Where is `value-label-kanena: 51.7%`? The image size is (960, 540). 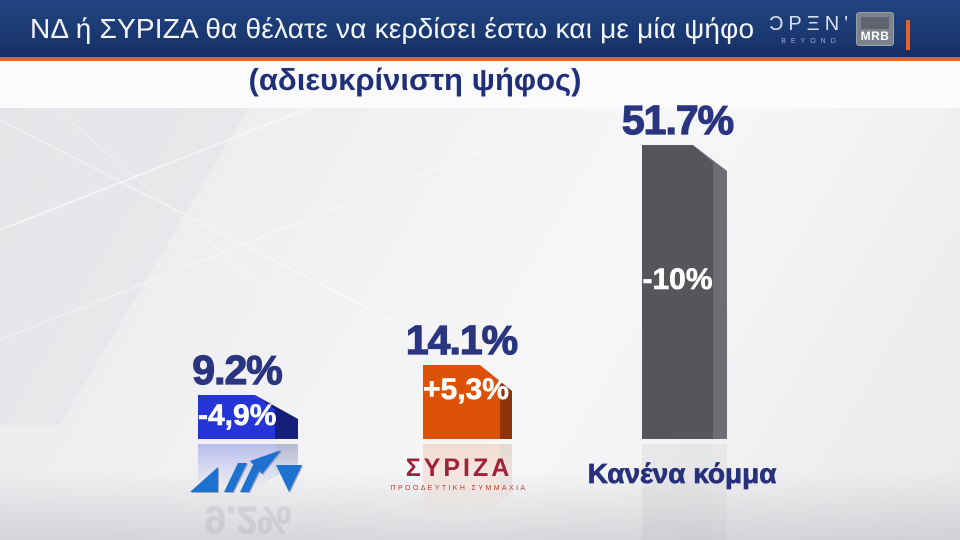 value-label-kanena: 51.7% is located at coordinates (677, 119).